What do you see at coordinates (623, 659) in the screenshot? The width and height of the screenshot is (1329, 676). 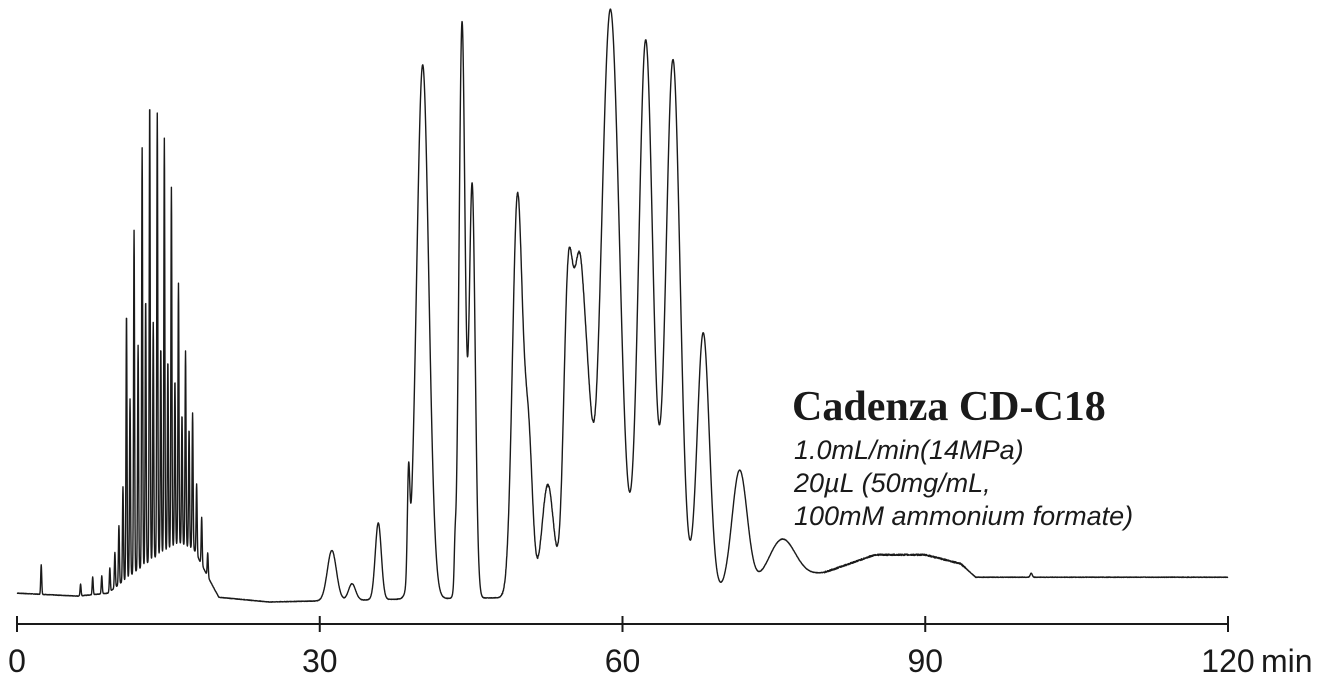 I see `x-tick-label-60: 60` at bounding box center [623, 659].